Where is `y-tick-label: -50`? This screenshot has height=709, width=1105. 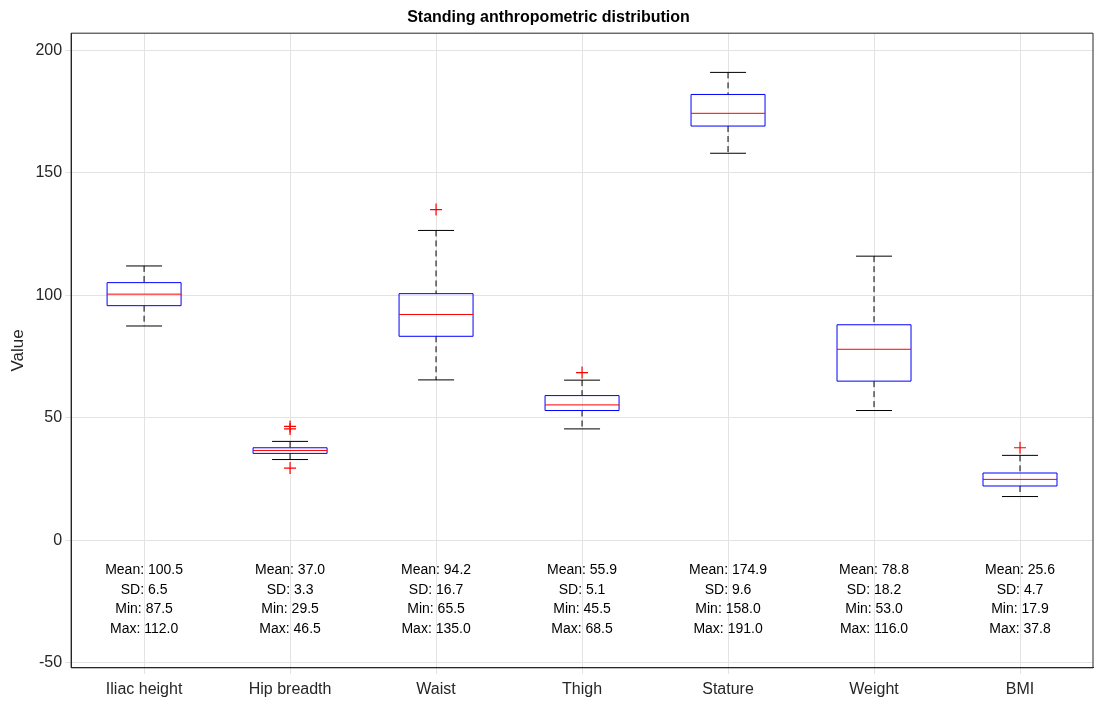 y-tick-label: -50 is located at coordinates (50, 662).